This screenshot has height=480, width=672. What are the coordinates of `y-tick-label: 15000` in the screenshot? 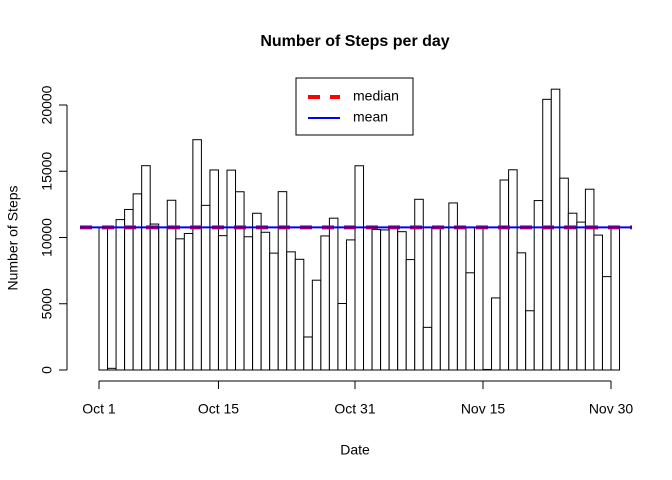 It's located at (47, 171).